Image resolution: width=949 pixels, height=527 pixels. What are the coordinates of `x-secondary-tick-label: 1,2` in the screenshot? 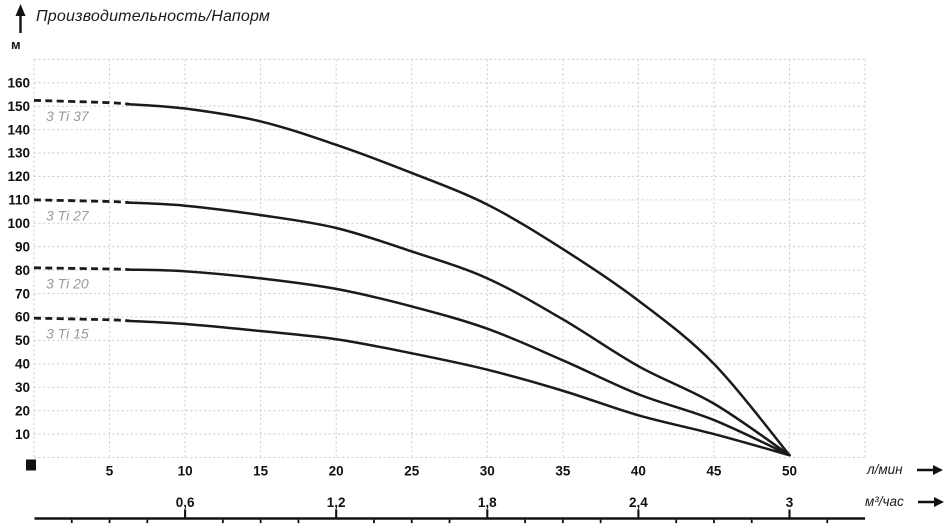 It's located at (336, 502).